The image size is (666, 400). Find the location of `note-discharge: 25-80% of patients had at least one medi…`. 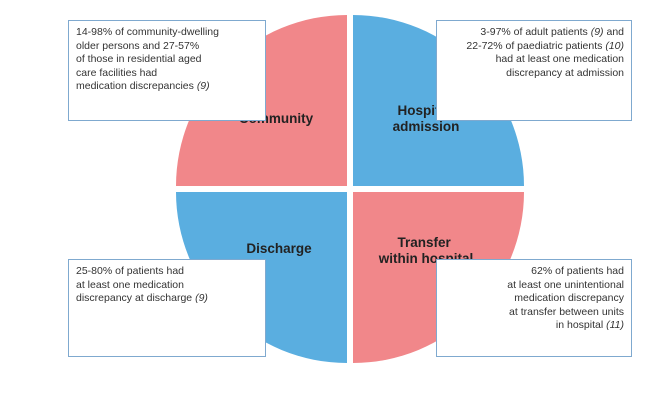

note-discharge: 25-80% of patients had at least one medi… is located at coordinates (167, 308).